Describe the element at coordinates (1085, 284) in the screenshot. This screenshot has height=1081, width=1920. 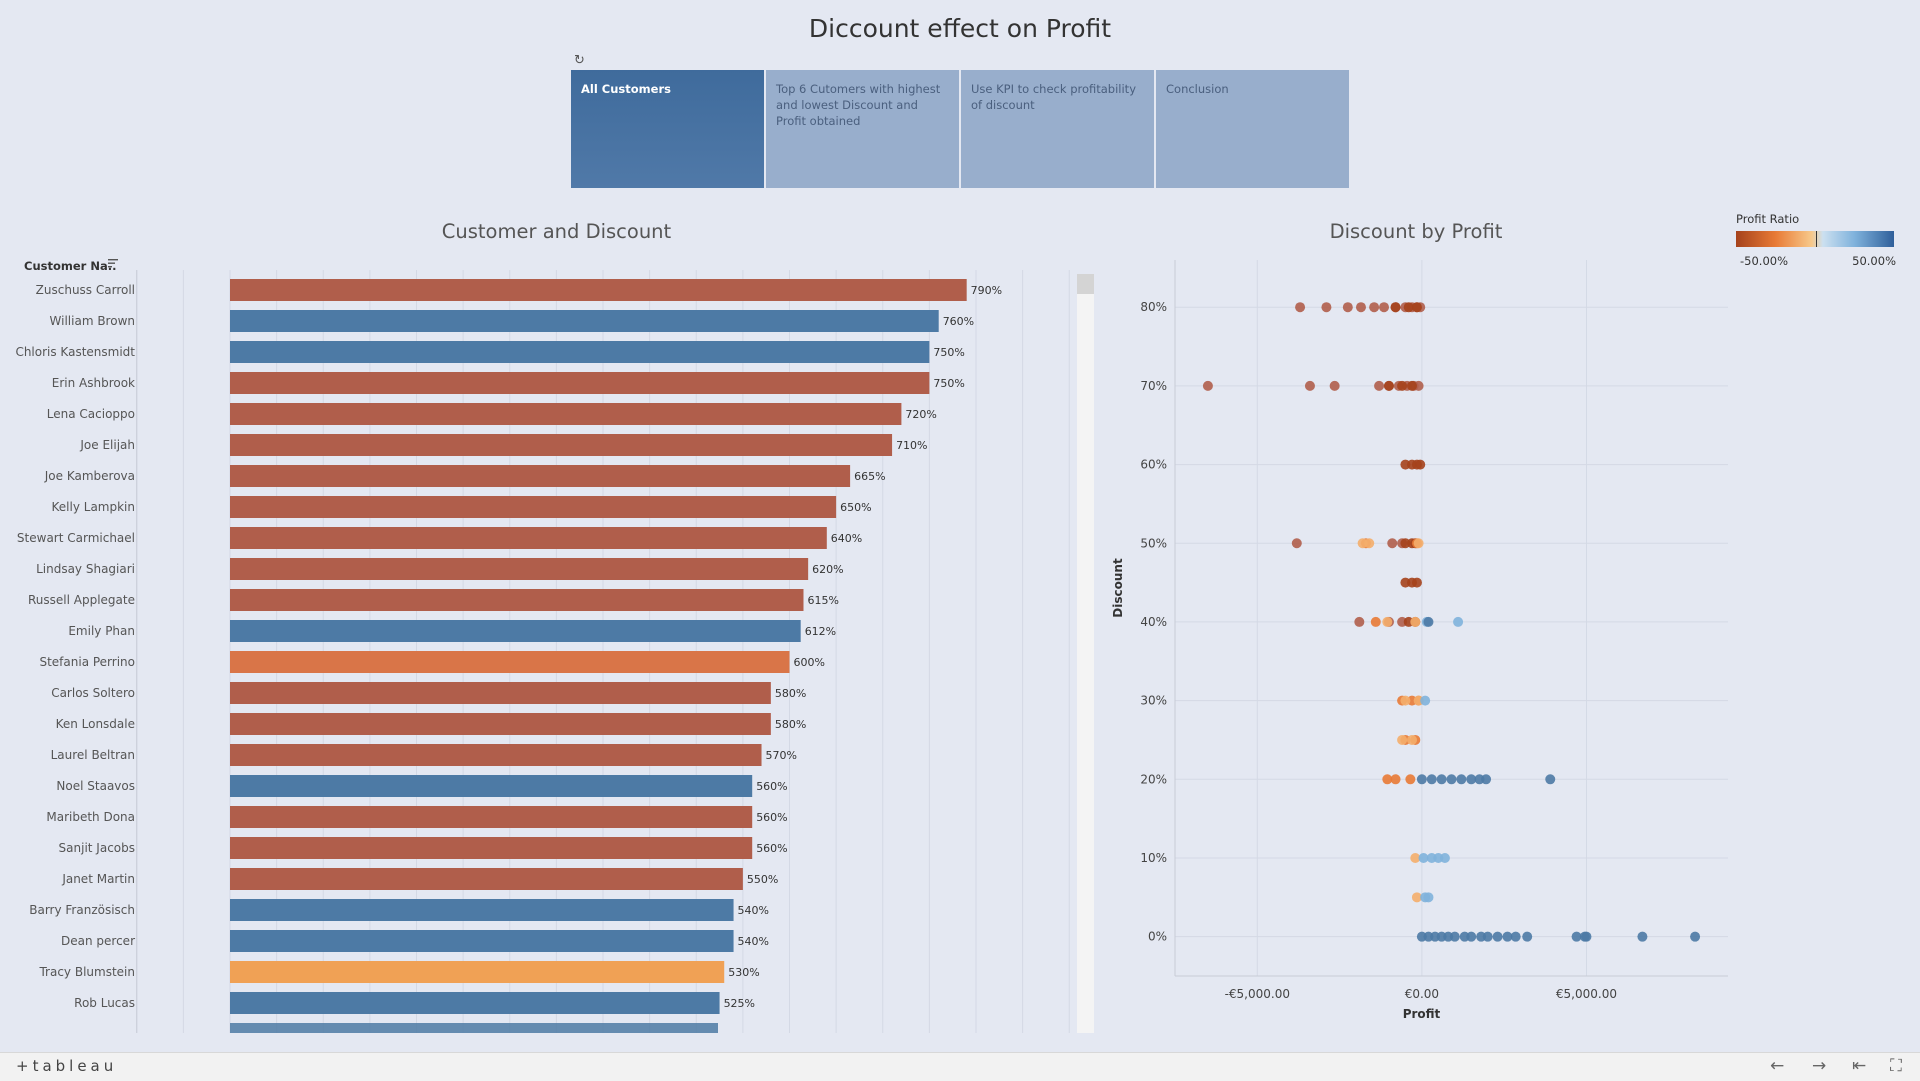
I see `bar-scrollbar-thumb` at that location.